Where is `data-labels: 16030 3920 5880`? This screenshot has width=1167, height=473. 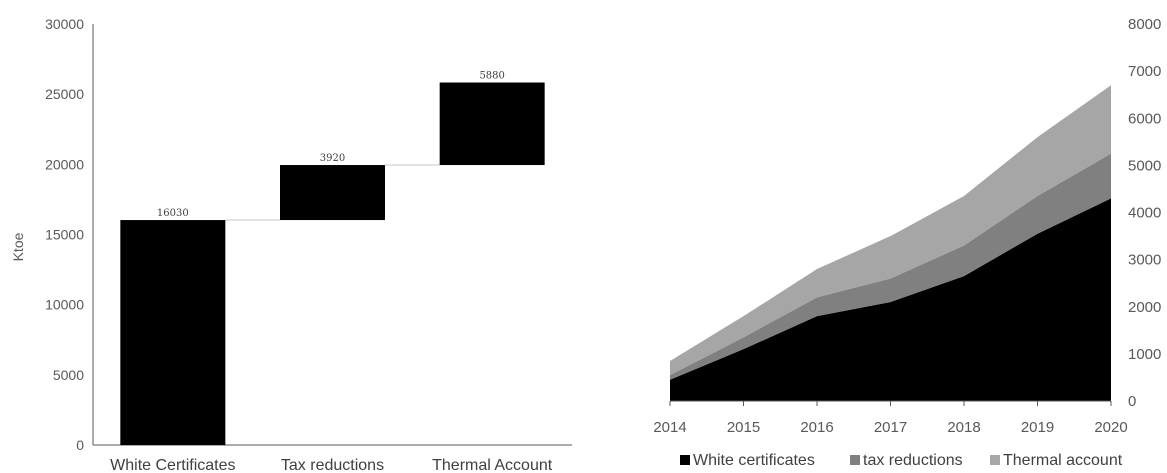
data-labels: 16030 3920 5880 is located at coordinates (331, 145).